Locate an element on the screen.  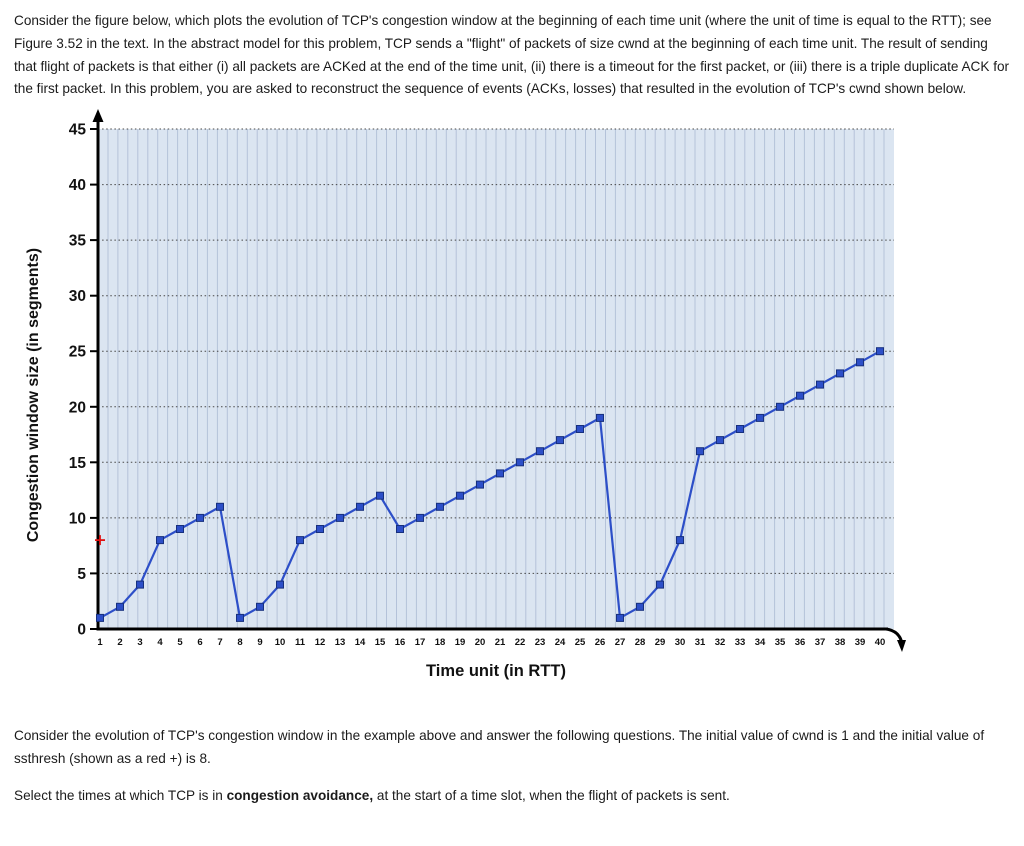
svg-text: 2 is located at coordinates (119, 642).